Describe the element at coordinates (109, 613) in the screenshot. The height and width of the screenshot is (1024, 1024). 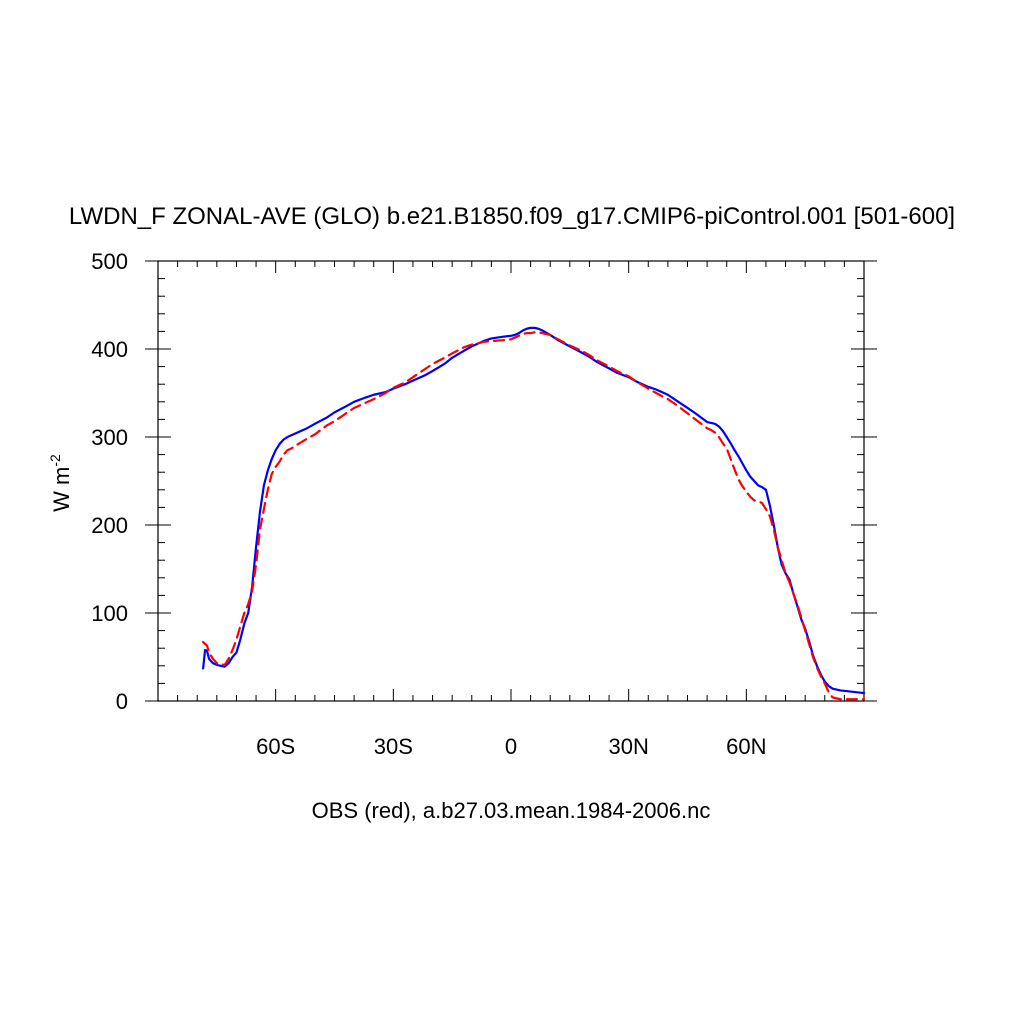
I see `y-tick-label: 100` at that location.